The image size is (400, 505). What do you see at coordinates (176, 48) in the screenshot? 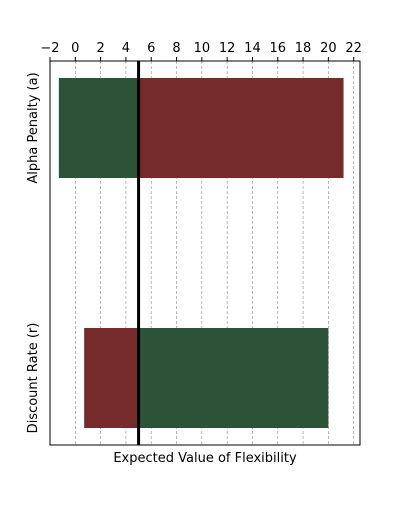
I see `x-tick-label: 8` at bounding box center [176, 48].